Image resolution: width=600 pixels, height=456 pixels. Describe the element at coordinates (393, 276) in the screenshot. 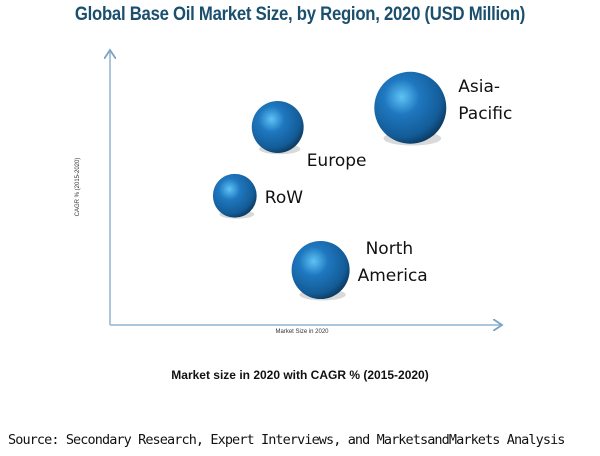

I see `bubble-label: America` at that location.